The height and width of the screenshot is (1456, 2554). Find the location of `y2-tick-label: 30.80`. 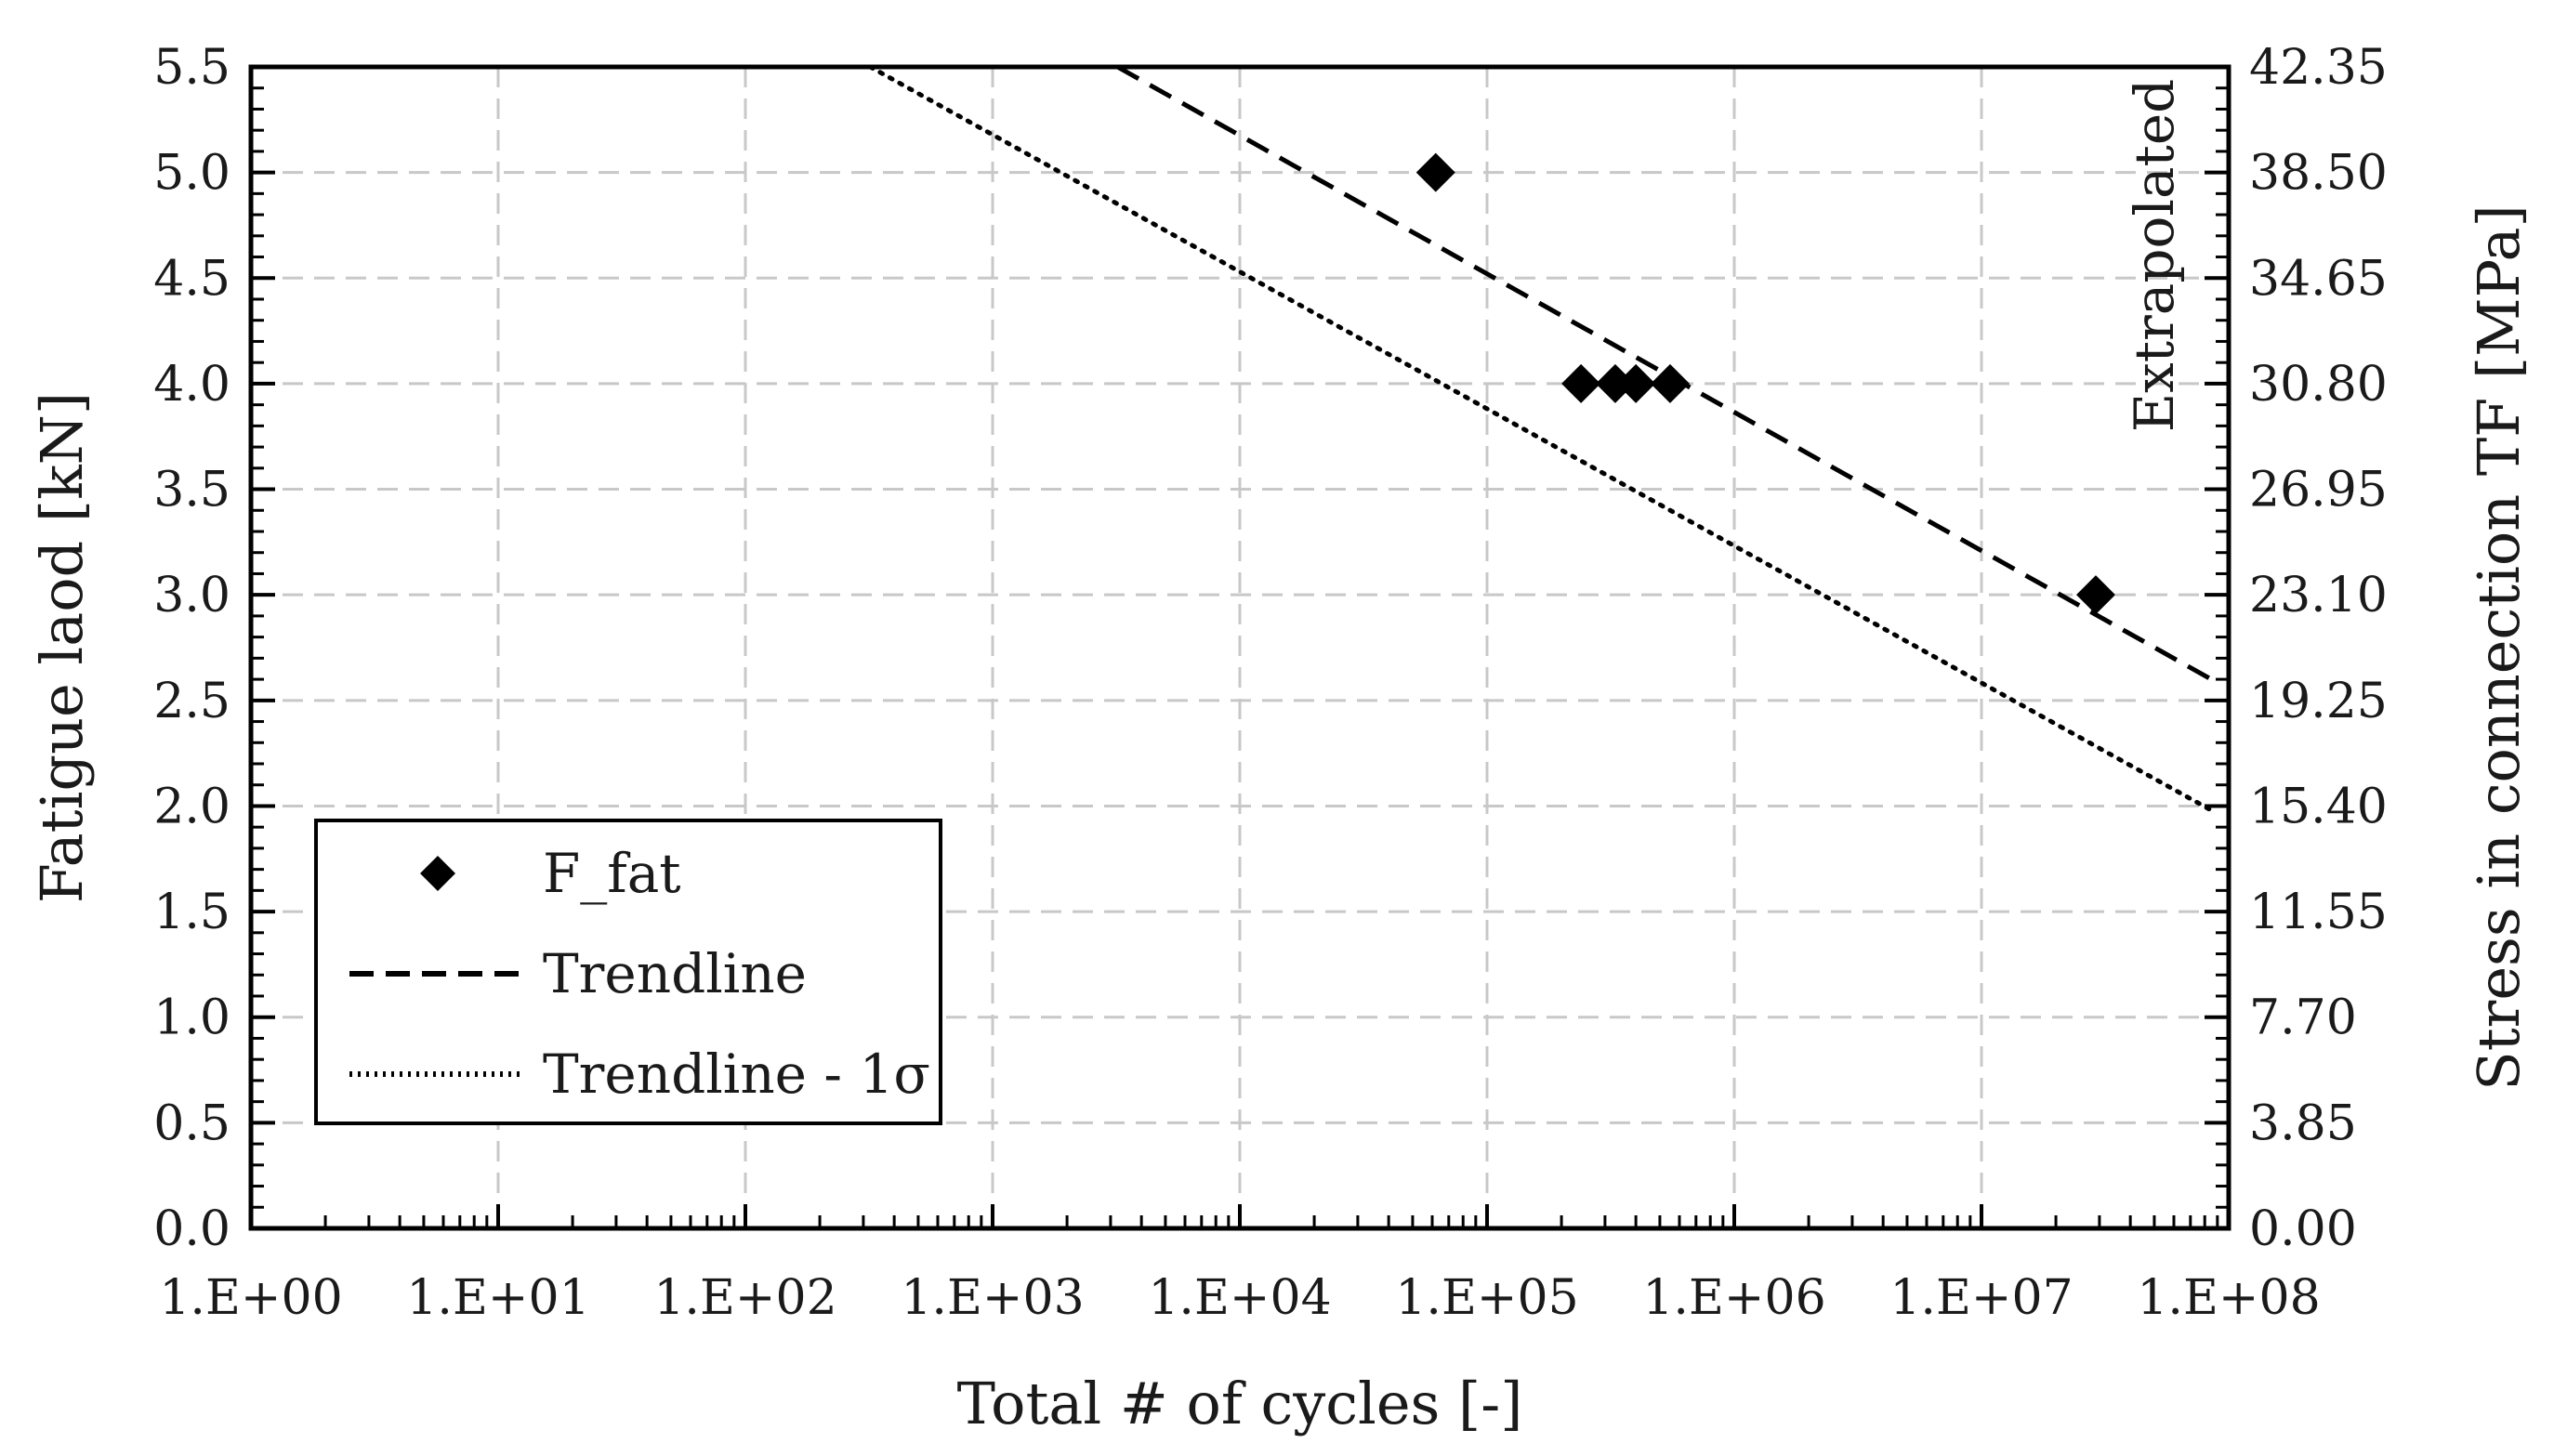

y2-tick-label: 30.80 is located at coordinates (2319, 385).